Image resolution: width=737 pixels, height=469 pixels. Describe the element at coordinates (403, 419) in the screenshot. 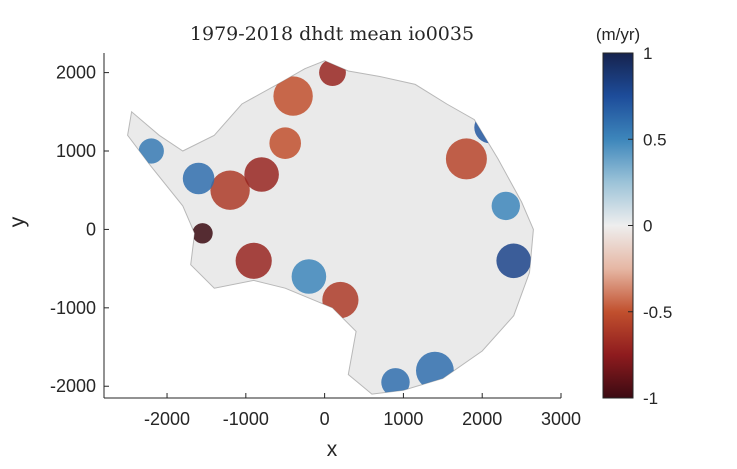

I see `x-tick-label: 1000` at that location.